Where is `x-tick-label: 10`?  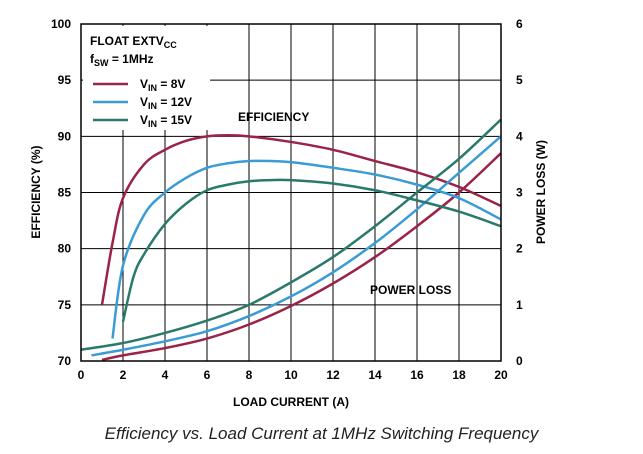
x-tick-label: 10 is located at coordinates (291, 375).